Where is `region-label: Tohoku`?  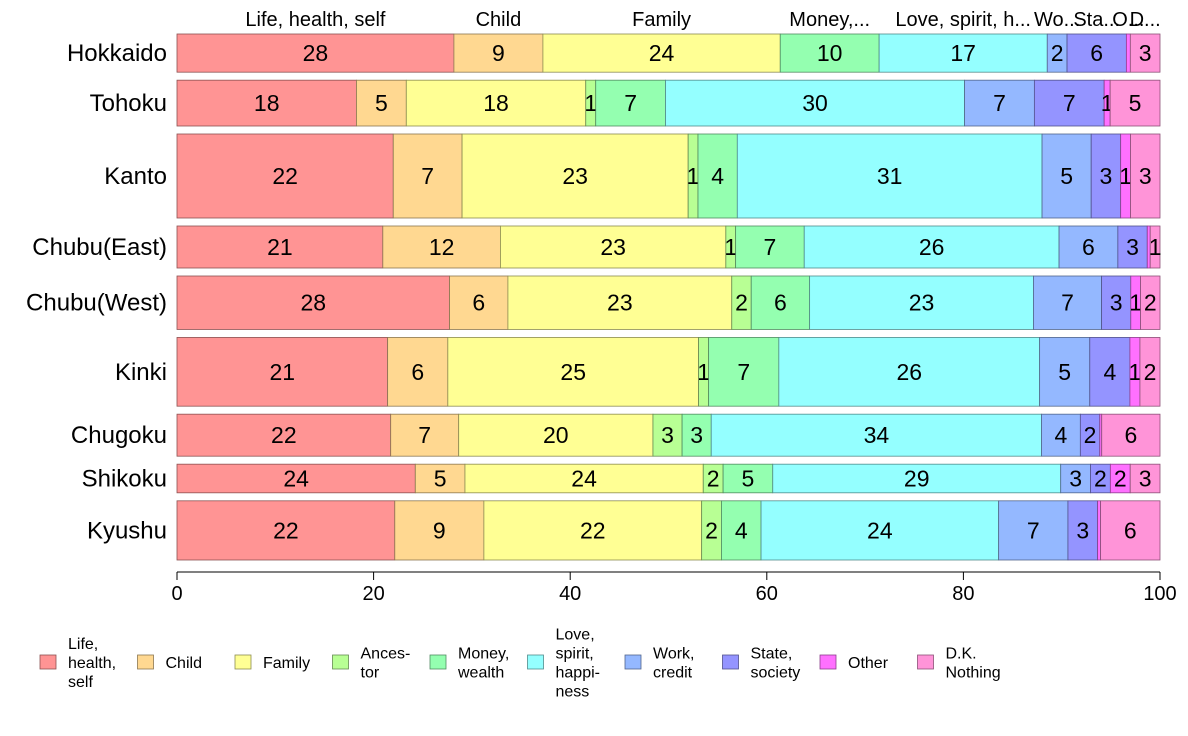
region-label: Tohoku is located at coordinates (128, 103).